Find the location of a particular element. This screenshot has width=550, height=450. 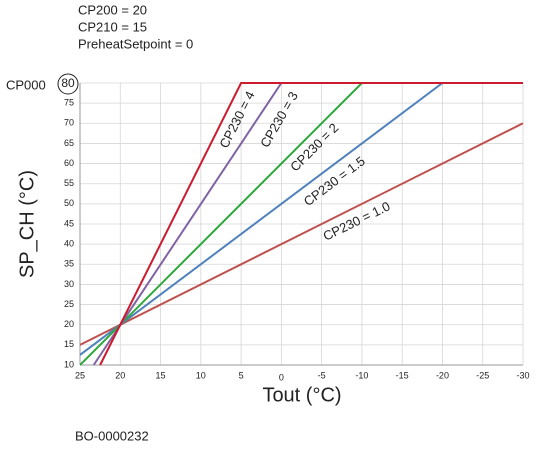

y-tick-label: 60 is located at coordinates (69, 163).